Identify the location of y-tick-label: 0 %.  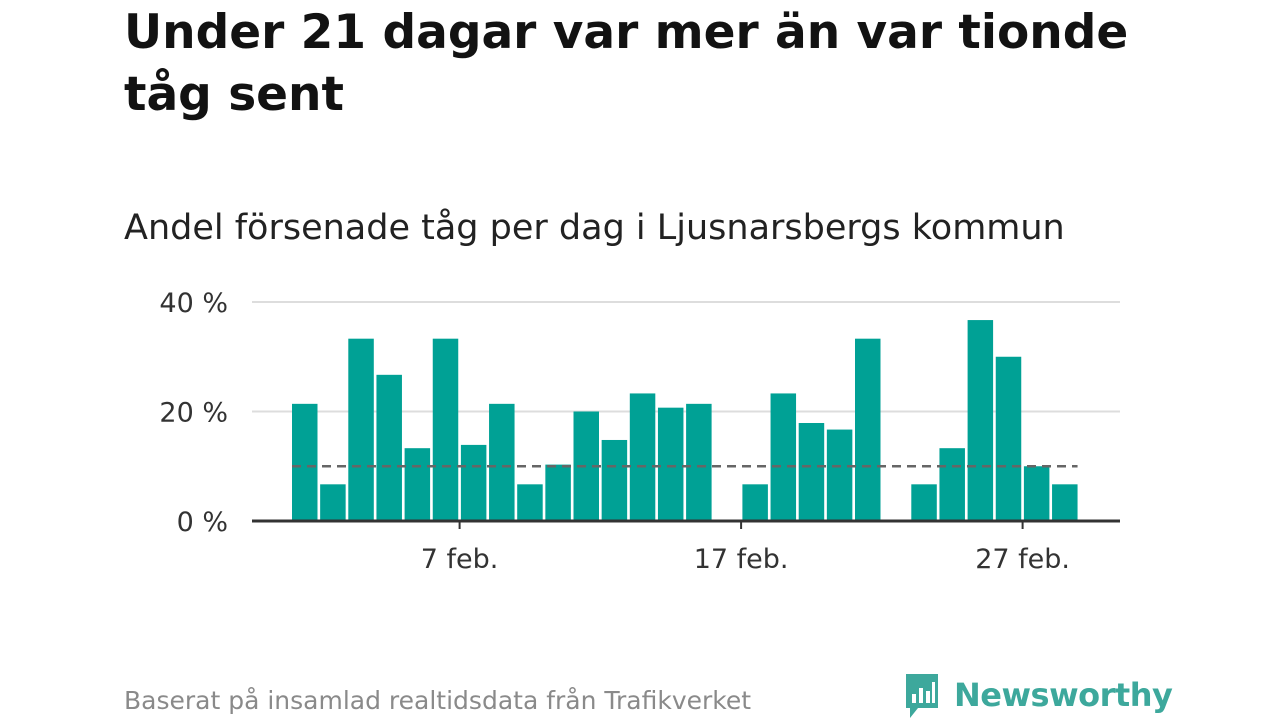
(202, 522).